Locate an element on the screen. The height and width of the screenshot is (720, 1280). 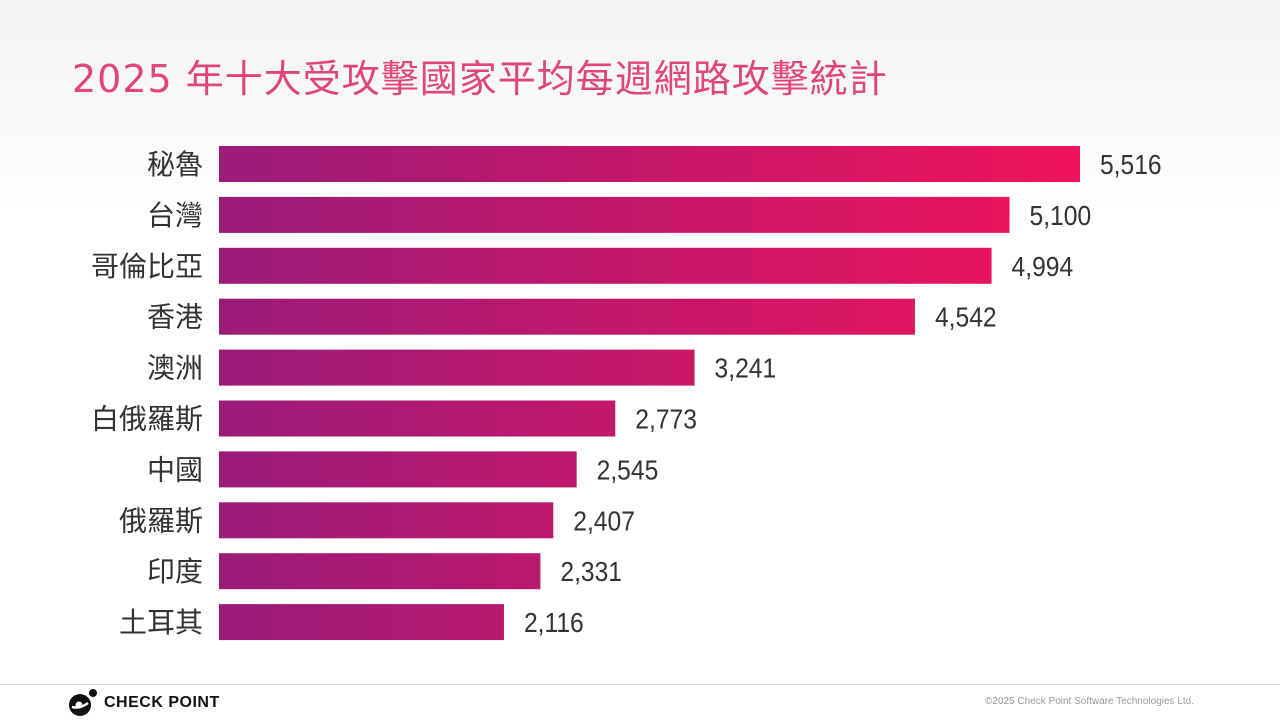
category-label: 香港 is located at coordinates (175, 317).